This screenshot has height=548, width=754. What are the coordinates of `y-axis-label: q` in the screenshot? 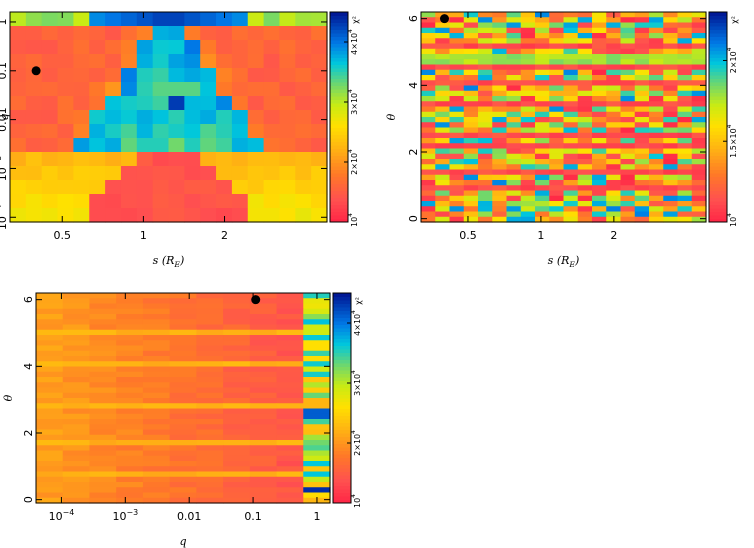 It's located at (5, 116).